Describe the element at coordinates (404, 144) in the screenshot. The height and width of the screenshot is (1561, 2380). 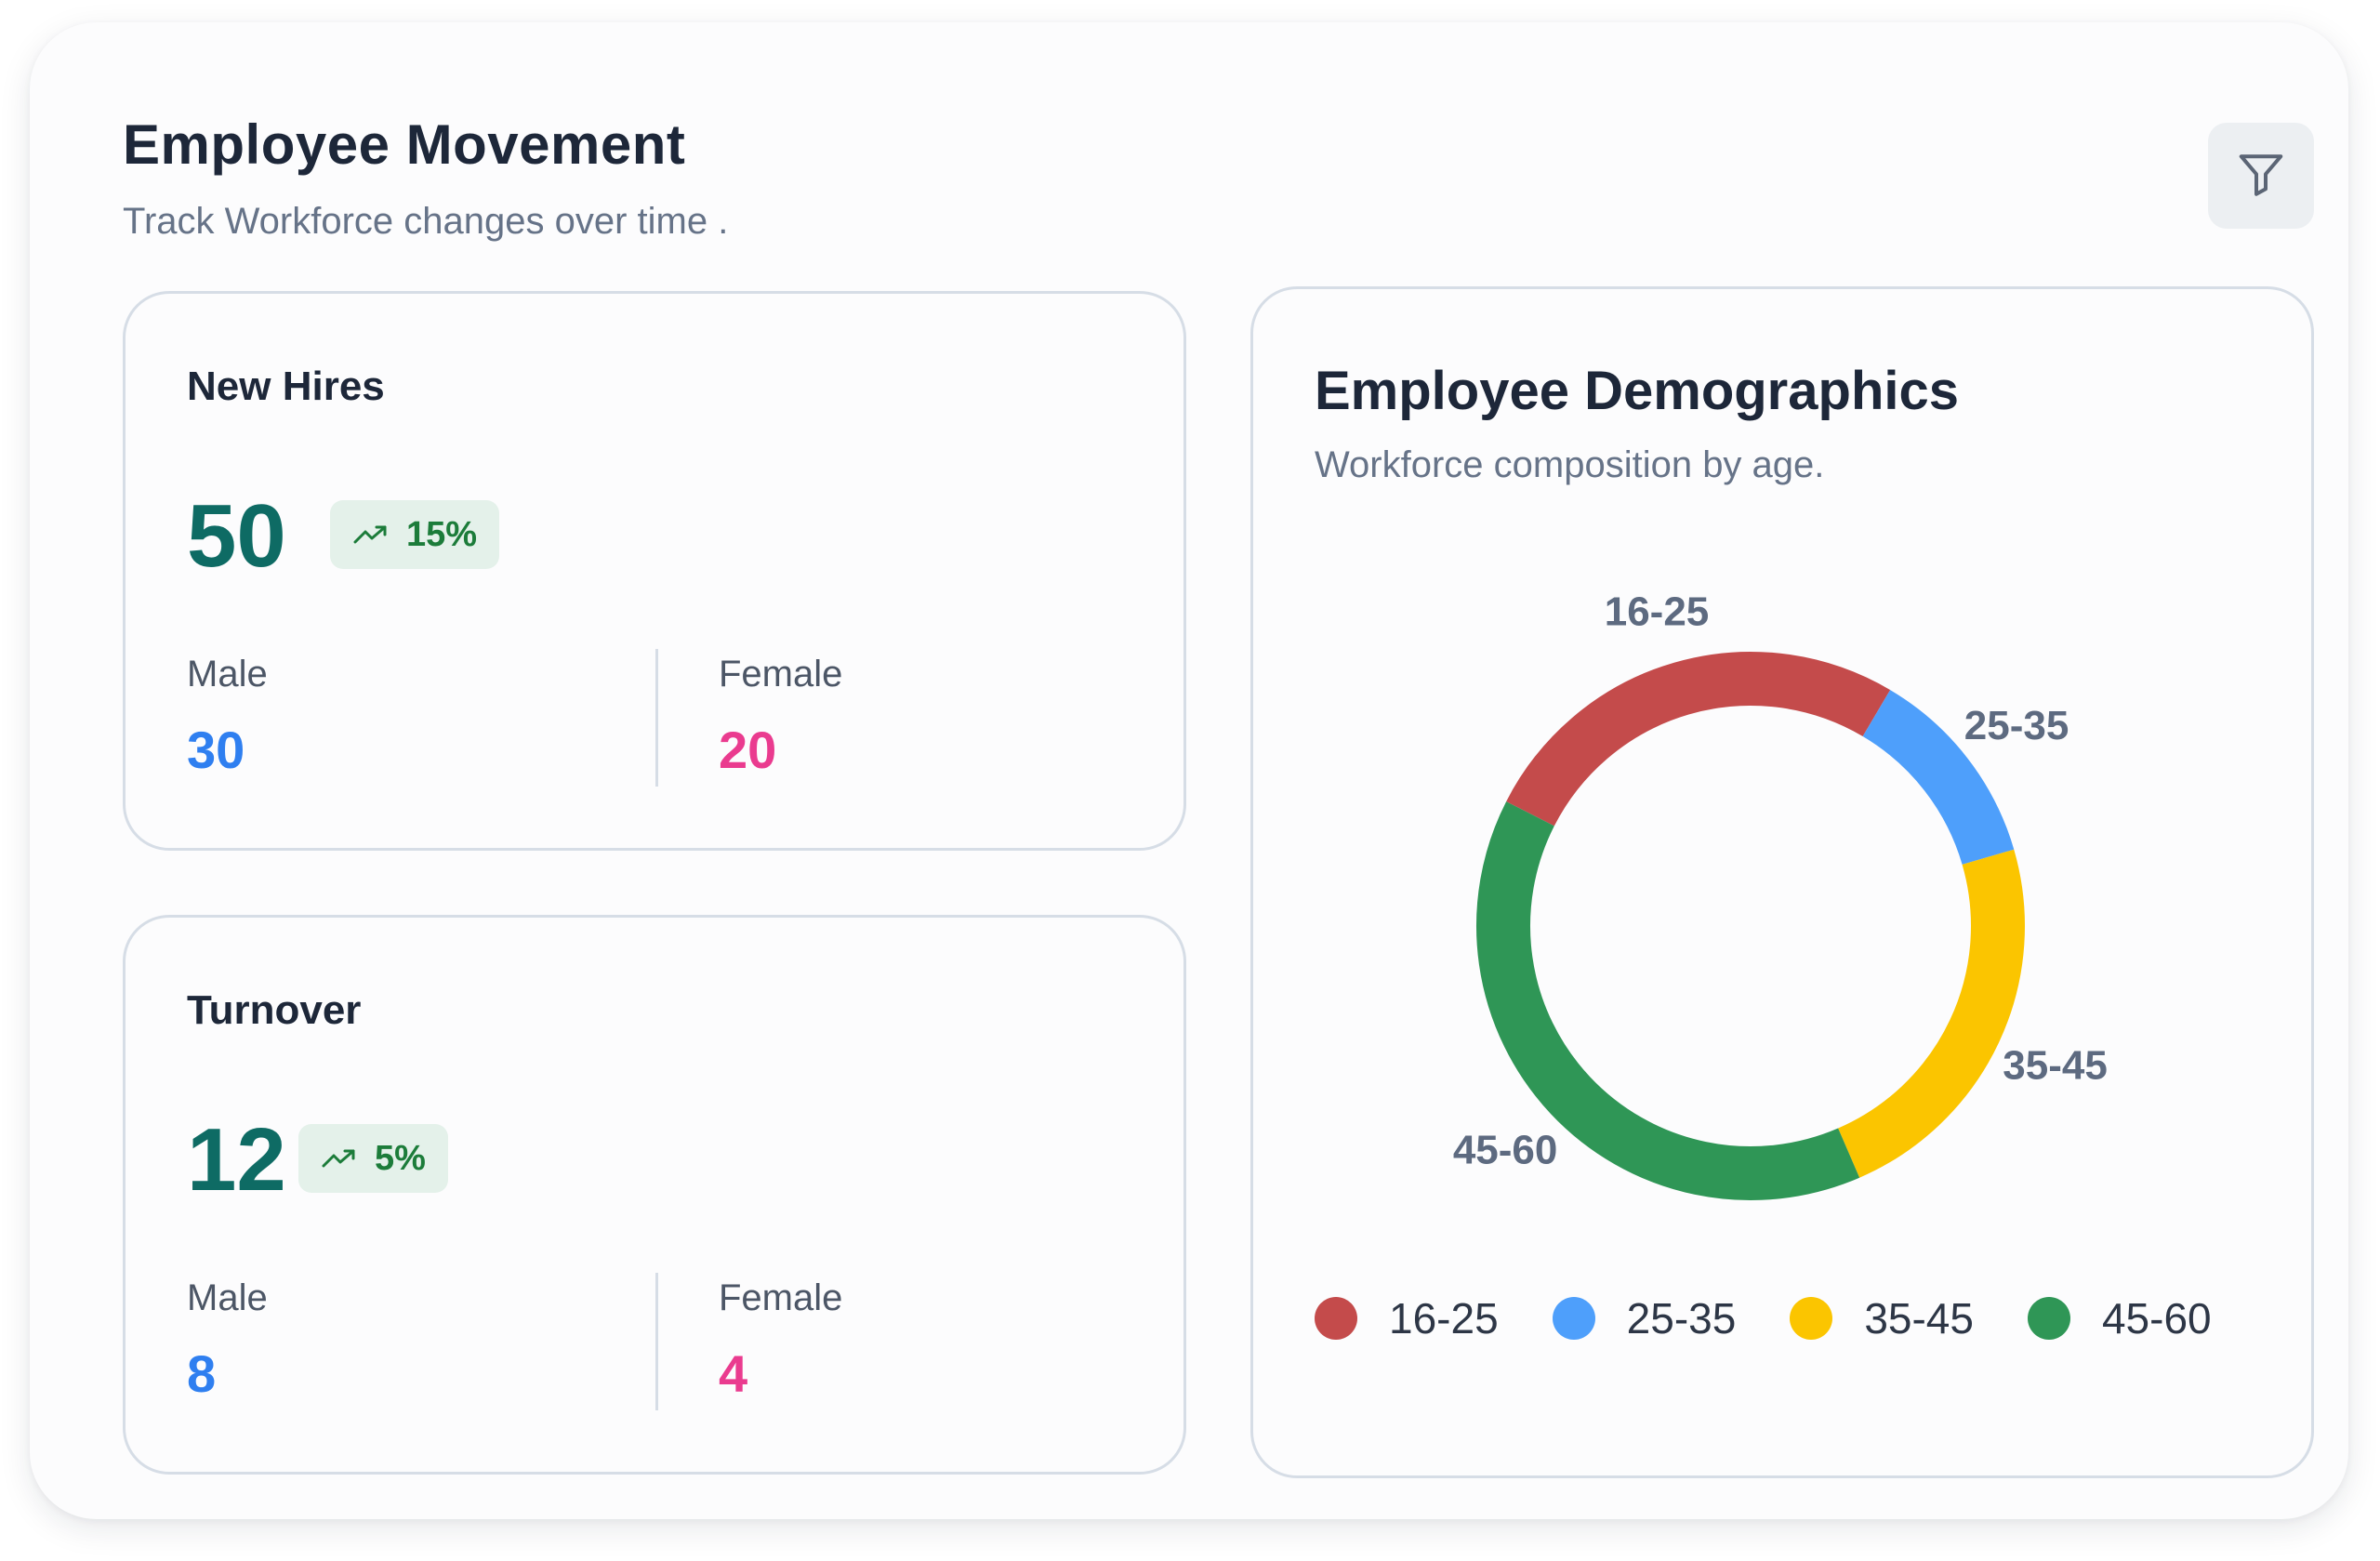
I see `page-title: Employee Movement` at that location.